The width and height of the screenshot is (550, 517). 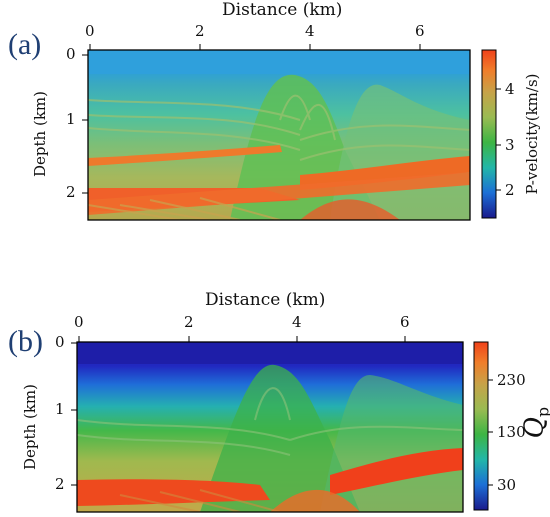 I want to click on panel-a-x-tick: 0, so click(x=90, y=31).